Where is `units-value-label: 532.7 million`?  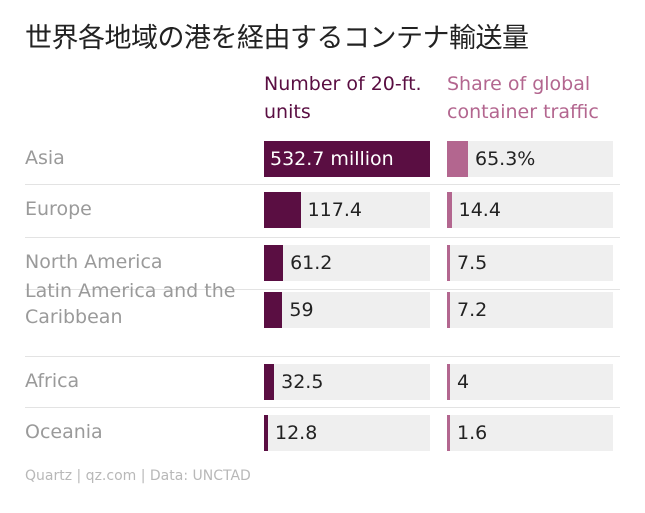
units-value-label: 532.7 million is located at coordinates (332, 159).